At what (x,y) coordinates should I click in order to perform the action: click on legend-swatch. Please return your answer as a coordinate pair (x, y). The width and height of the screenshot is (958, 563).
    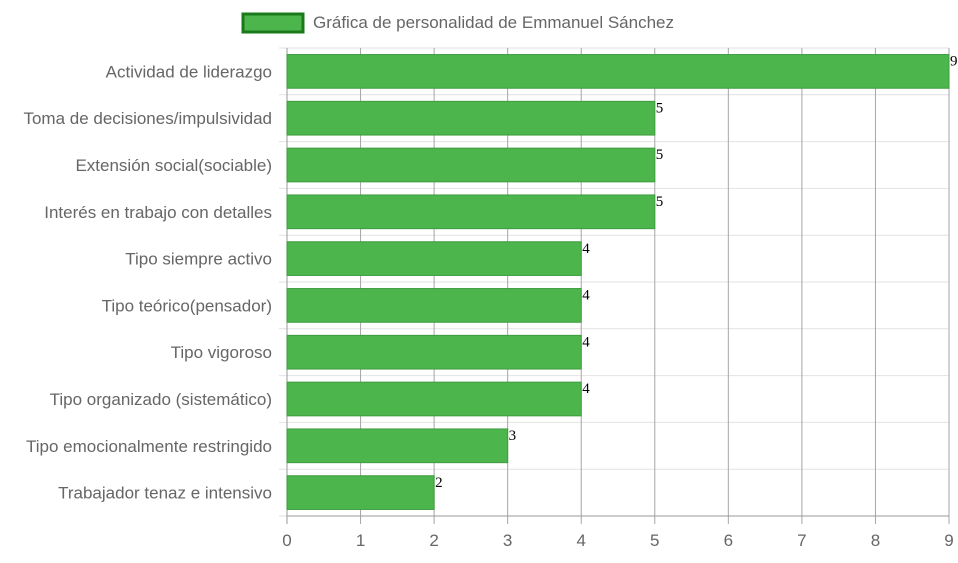
    Looking at the image, I should click on (273, 23).